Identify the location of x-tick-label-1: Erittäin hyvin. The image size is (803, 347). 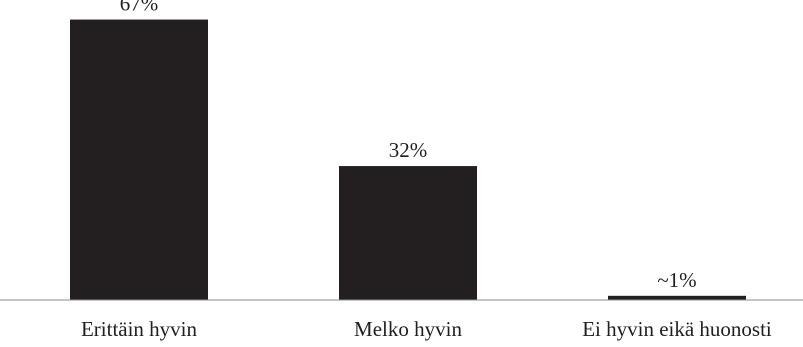
(139, 329).